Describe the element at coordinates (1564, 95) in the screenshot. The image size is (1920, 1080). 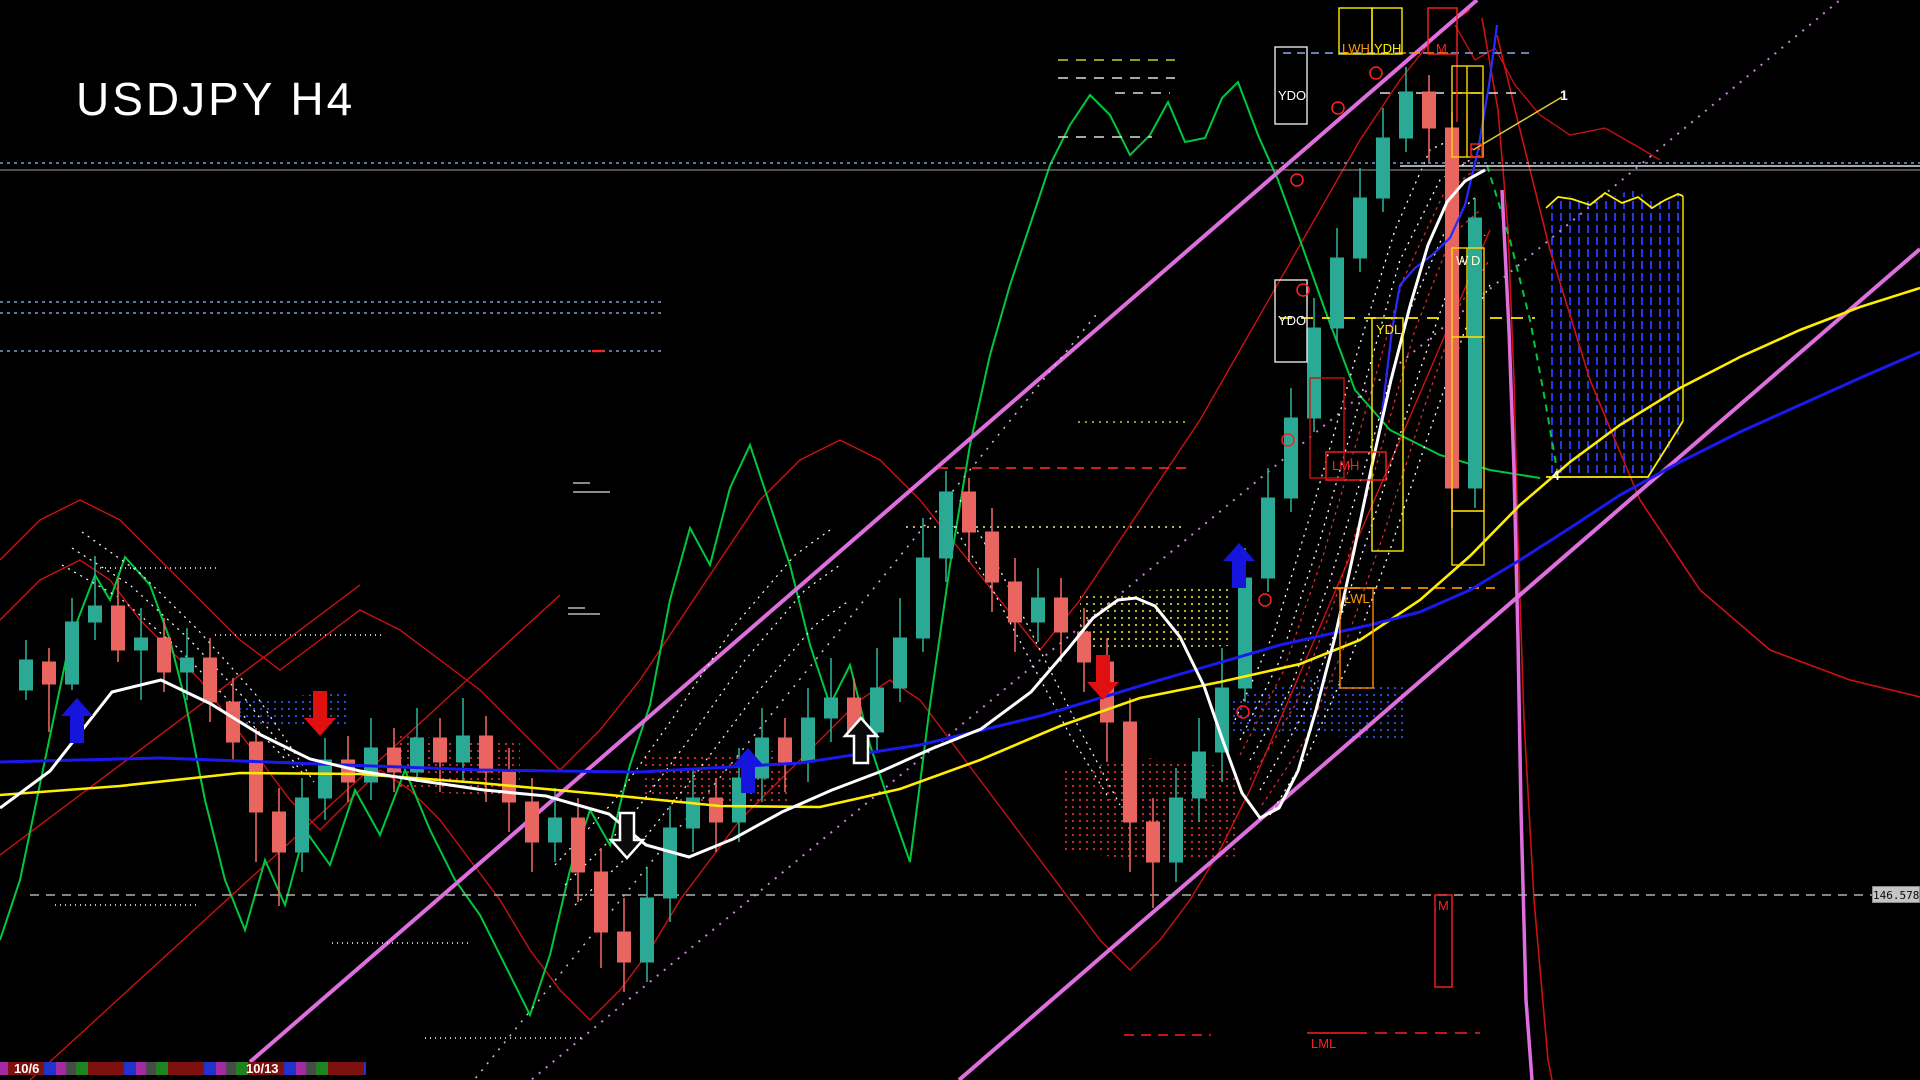
I see `chart-label: 1` at that location.